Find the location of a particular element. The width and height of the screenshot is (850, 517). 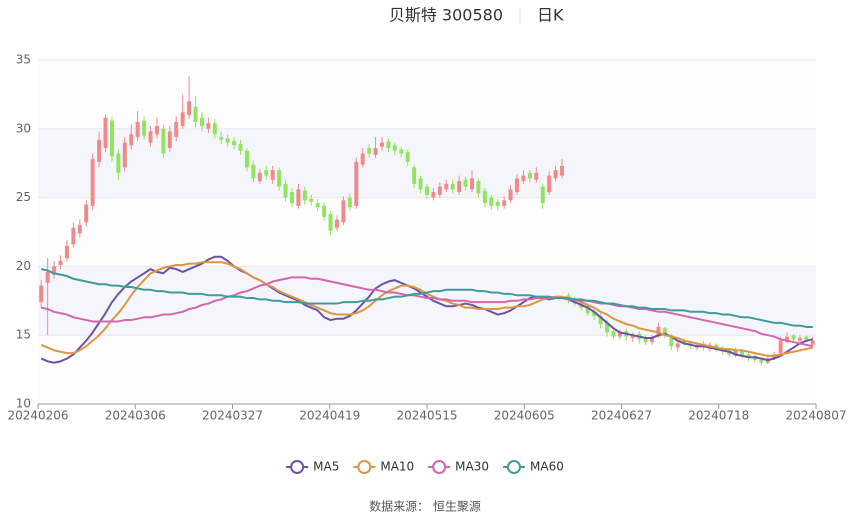

x-tick-label: 20240419 is located at coordinates (329, 416).